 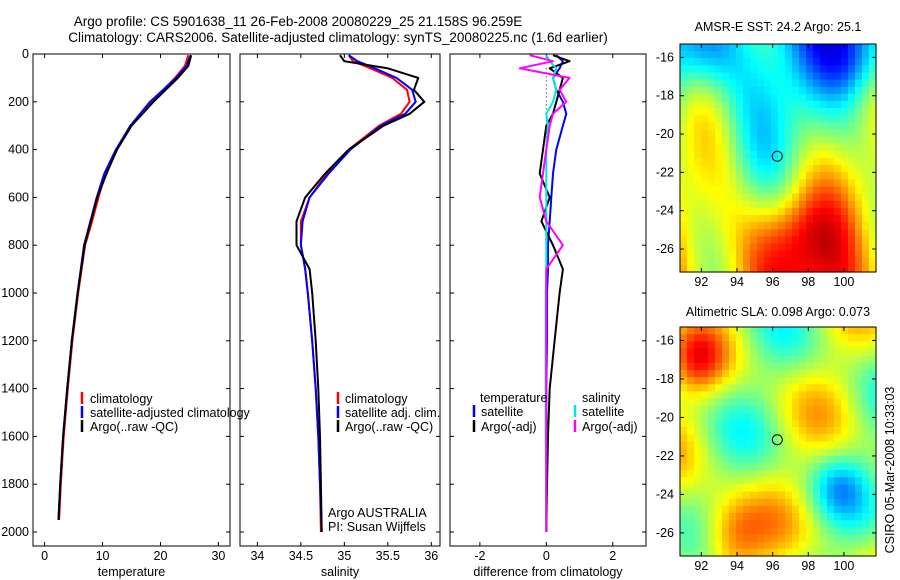 What do you see at coordinates (778, 312) in the screenshot?
I see `map-title: Altimetric SLA: 0.098 Argo: 0.073` at bounding box center [778, 312].